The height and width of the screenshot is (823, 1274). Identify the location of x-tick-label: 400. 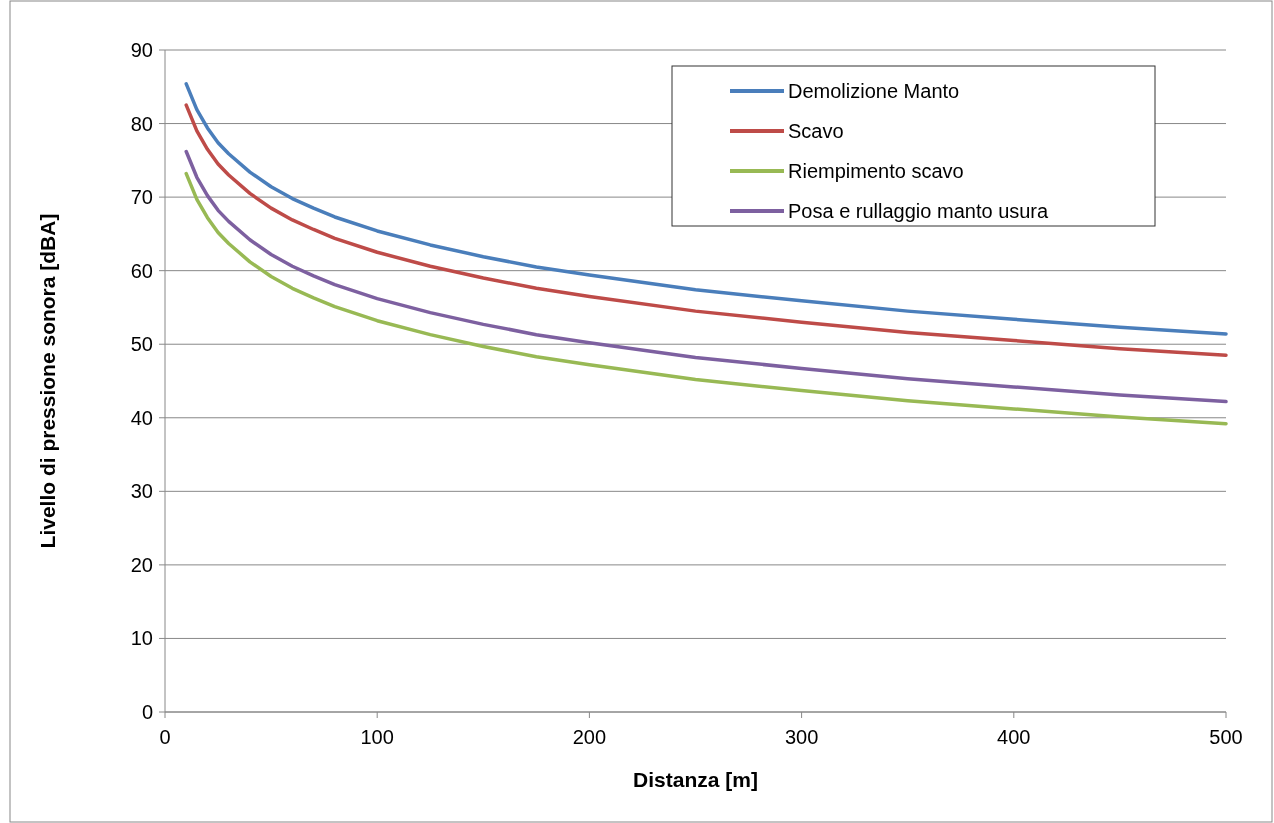
(1014, 737).